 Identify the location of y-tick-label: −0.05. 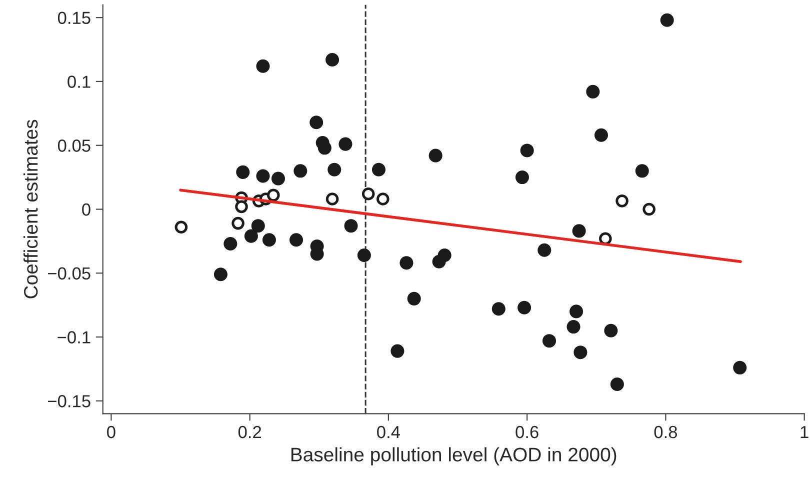
(69, 273).